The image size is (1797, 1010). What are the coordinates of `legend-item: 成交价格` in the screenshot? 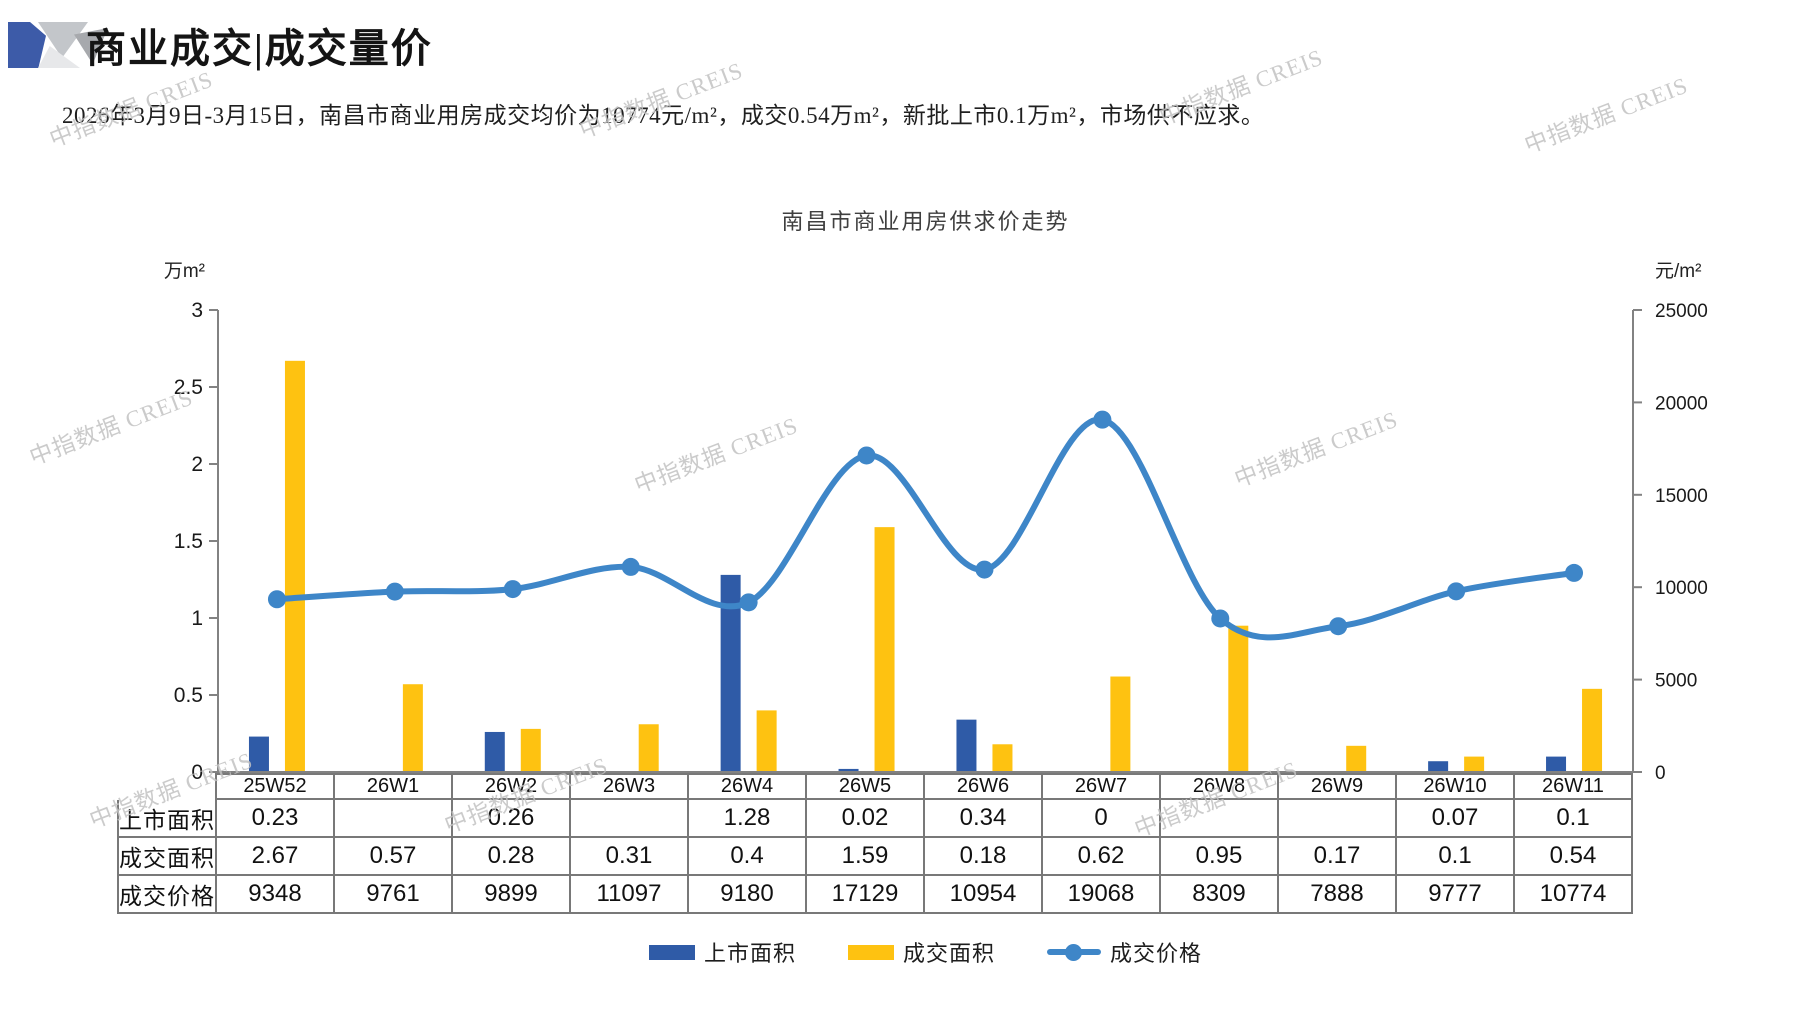 It's located at (1124, 952).